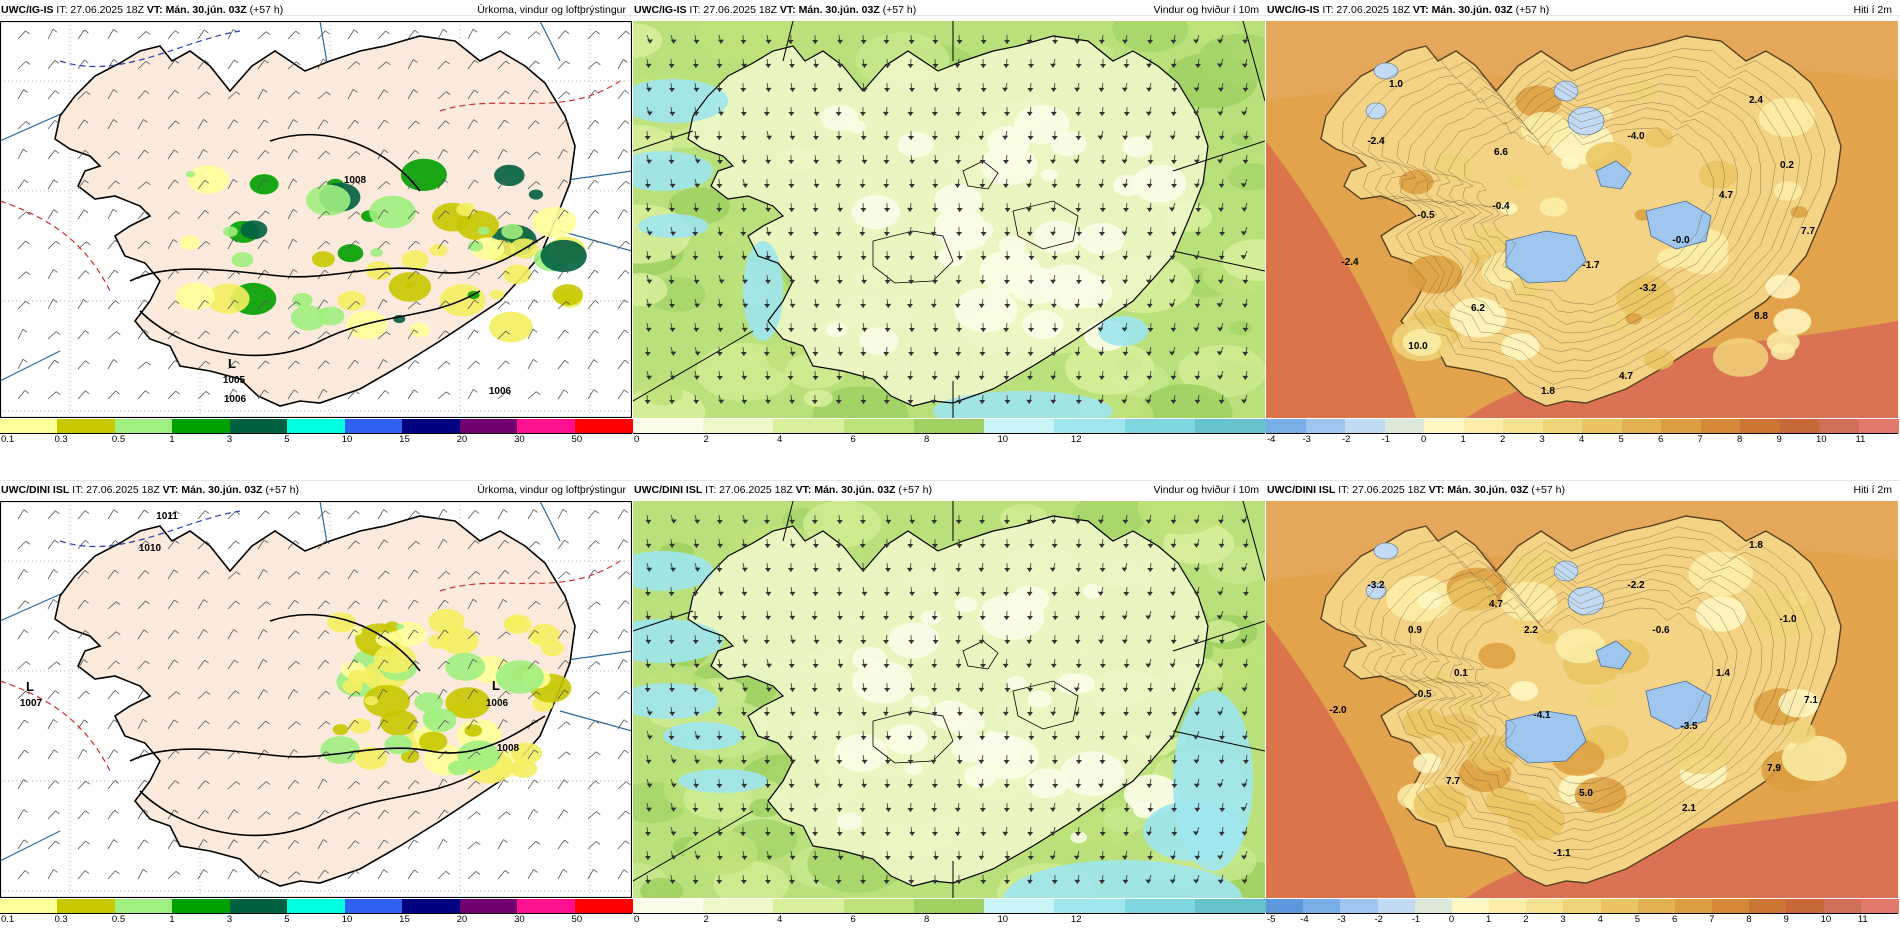 The image size is (1900, 950). What do you see at coordinates (1600, 919) in the screenshot?
I see `legend-tick-label: 4` at bounding box center [1600, 919].